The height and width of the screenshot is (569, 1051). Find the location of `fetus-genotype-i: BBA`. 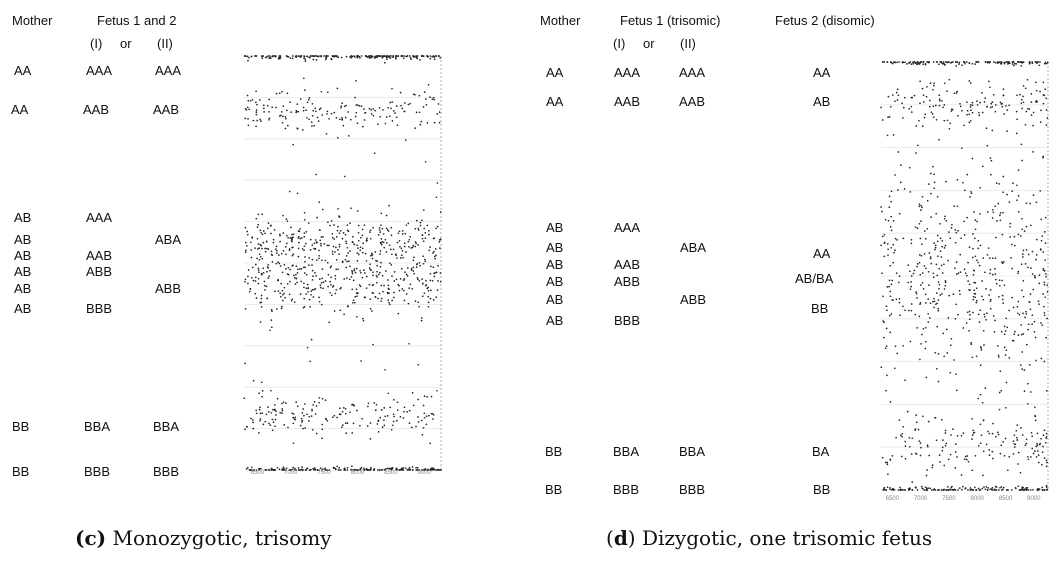

fetus-genotype-i: BBA is located at coordinates (97, 426).